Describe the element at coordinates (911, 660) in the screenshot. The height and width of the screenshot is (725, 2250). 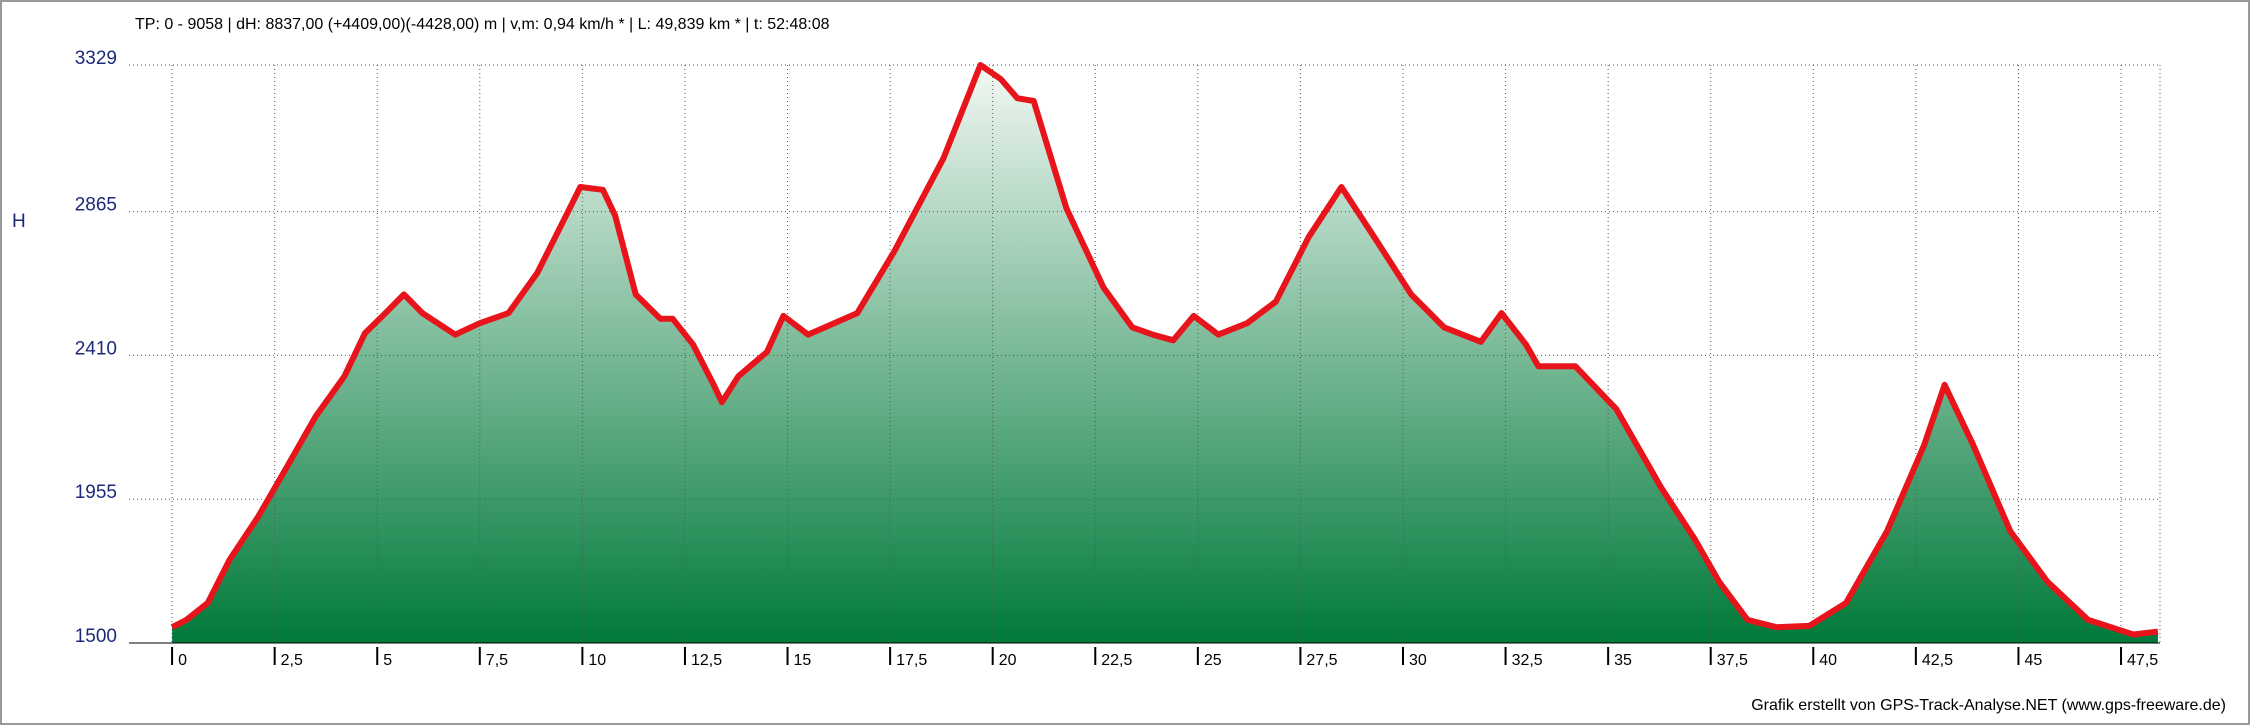
I see `x-tick-label: 17,5` at that location.